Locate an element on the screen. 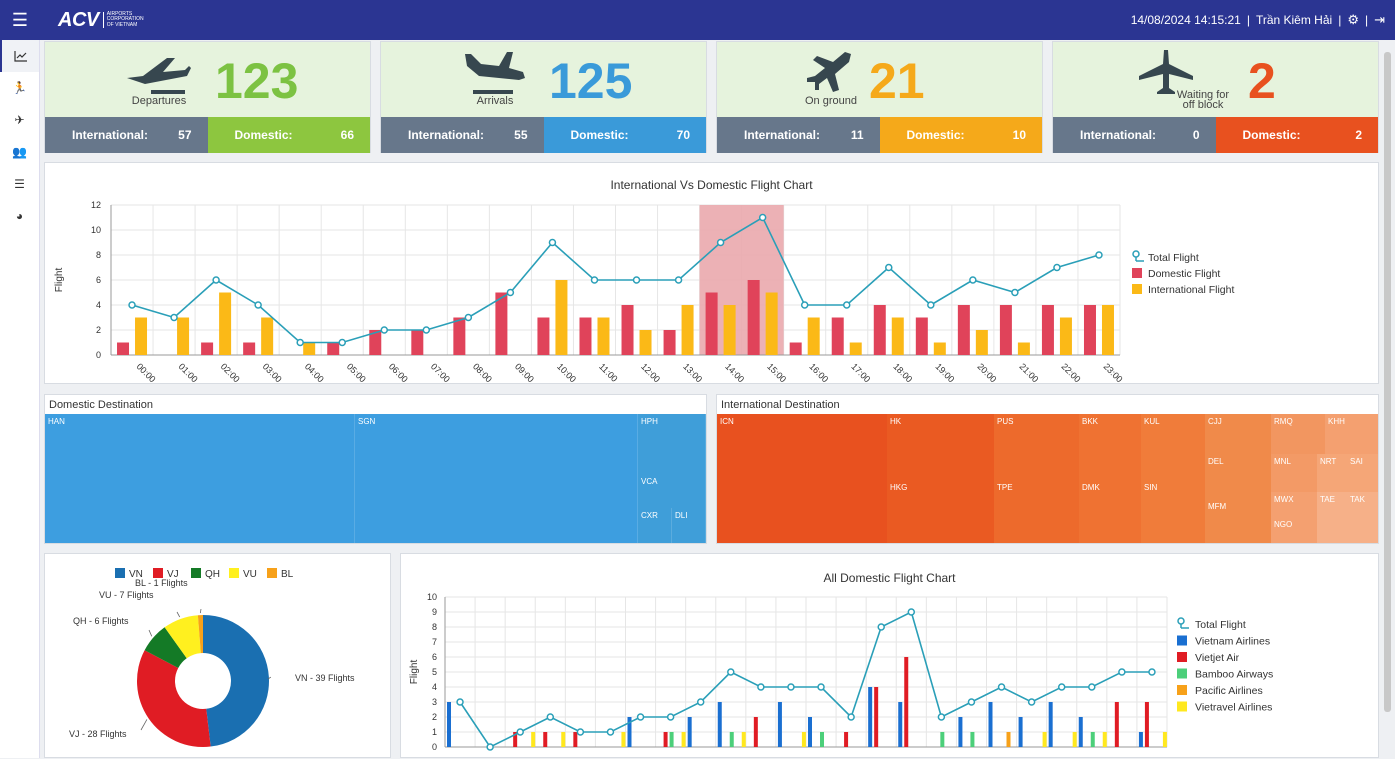  line-chart-icon is located at coordinates (20, 56).